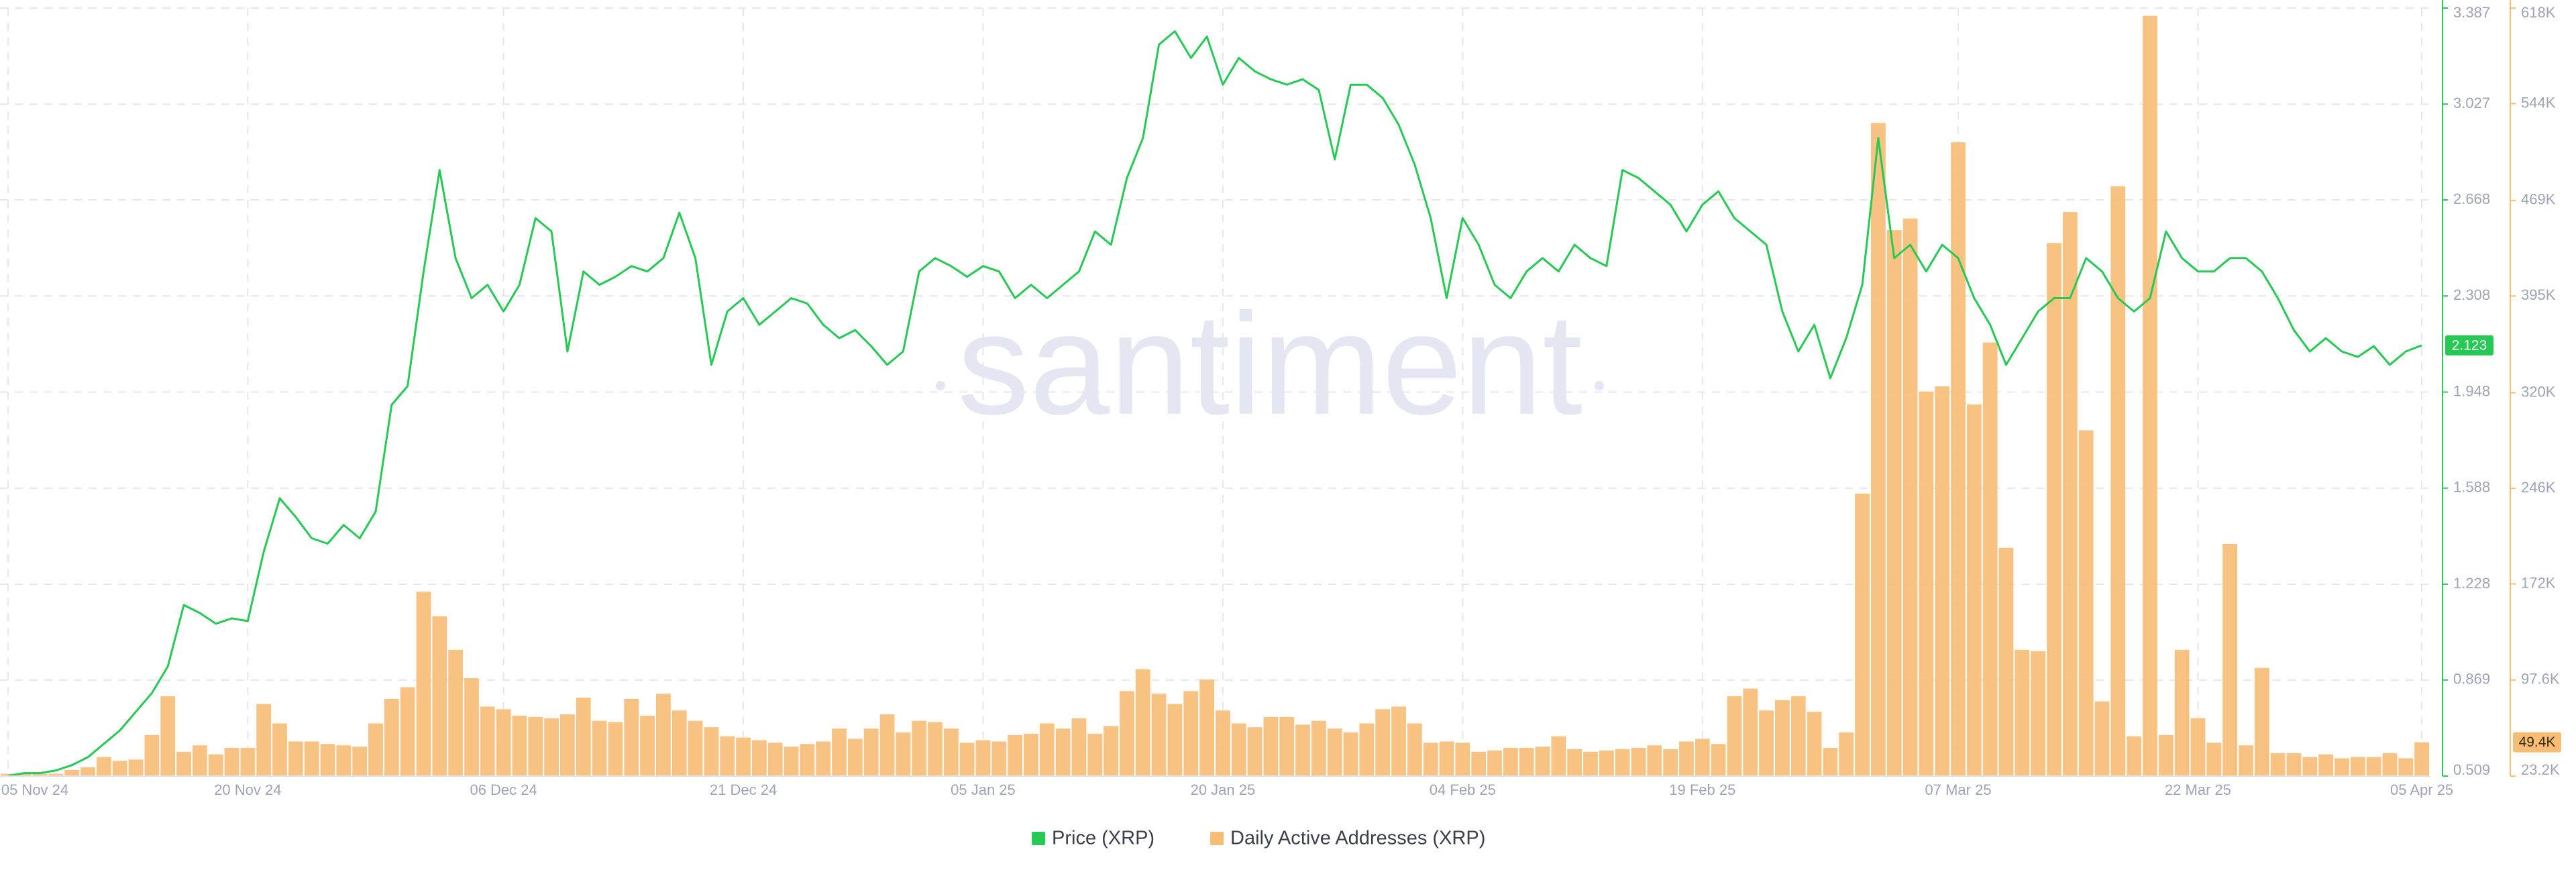 Image resolution: width=2576 pixels, height=872 pixels. What do you see at coordinates (2471, 295) in the screenshot?
I see `y-tick-label: 2.308` at bounding box center [2471, 295].